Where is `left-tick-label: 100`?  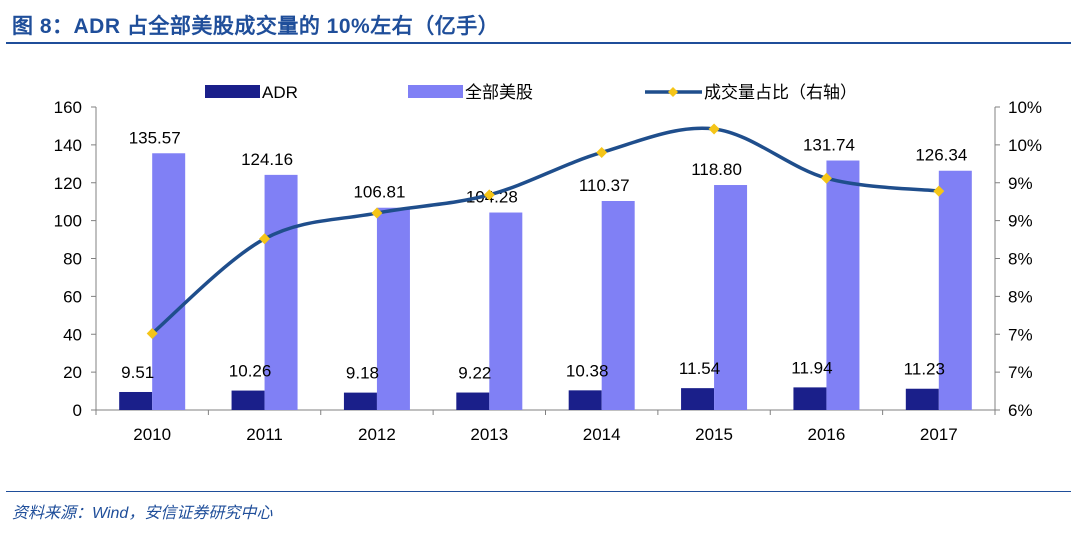
left-tick-label: 100 is located at coordinates (68, 221).